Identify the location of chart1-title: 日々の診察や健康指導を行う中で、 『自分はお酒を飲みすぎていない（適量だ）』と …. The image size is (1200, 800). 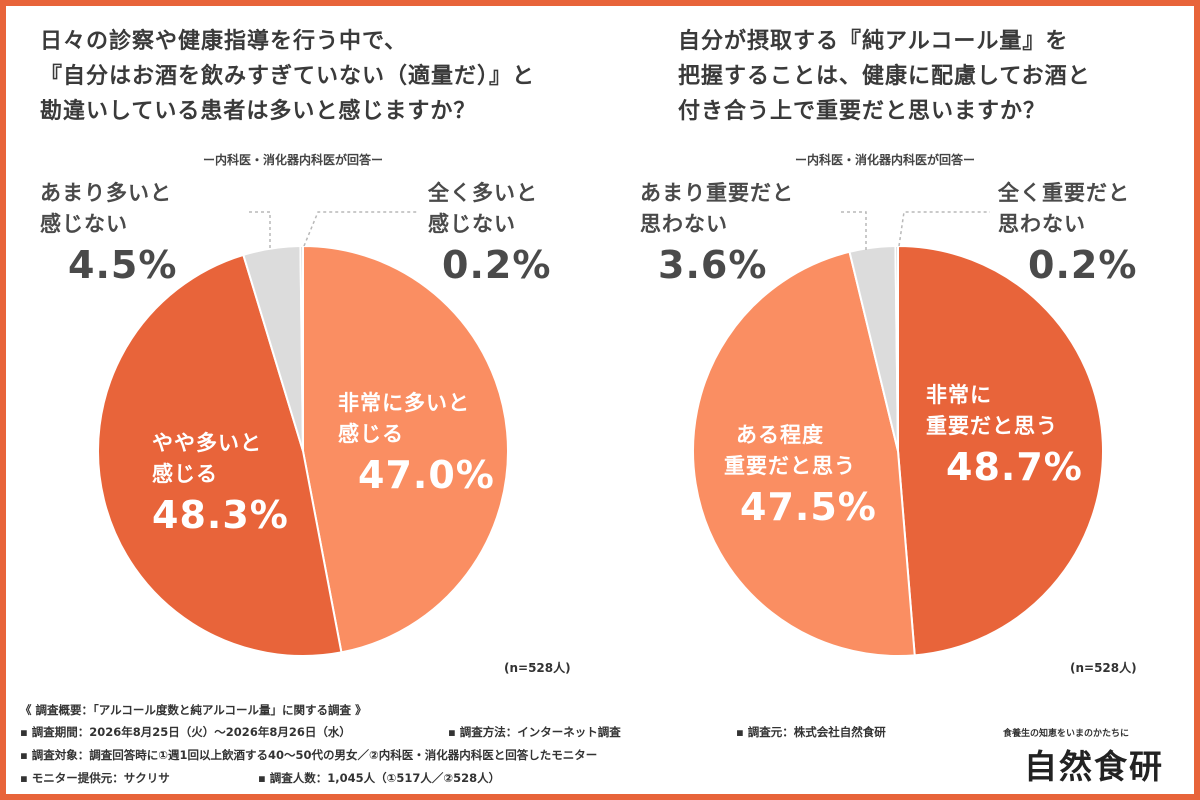
(288, 76).